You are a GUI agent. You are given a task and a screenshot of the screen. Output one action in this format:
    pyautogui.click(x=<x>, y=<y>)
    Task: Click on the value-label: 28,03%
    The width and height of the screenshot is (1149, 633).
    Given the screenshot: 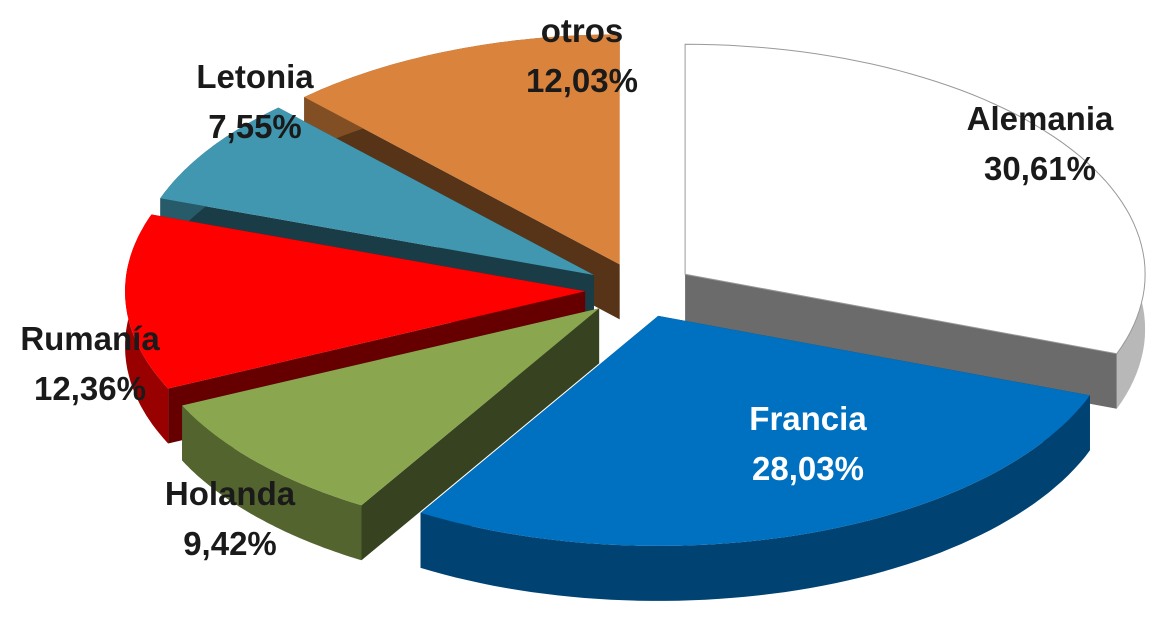 What is the action you would take?
    pyautogui.click(x=808, y=468)
    